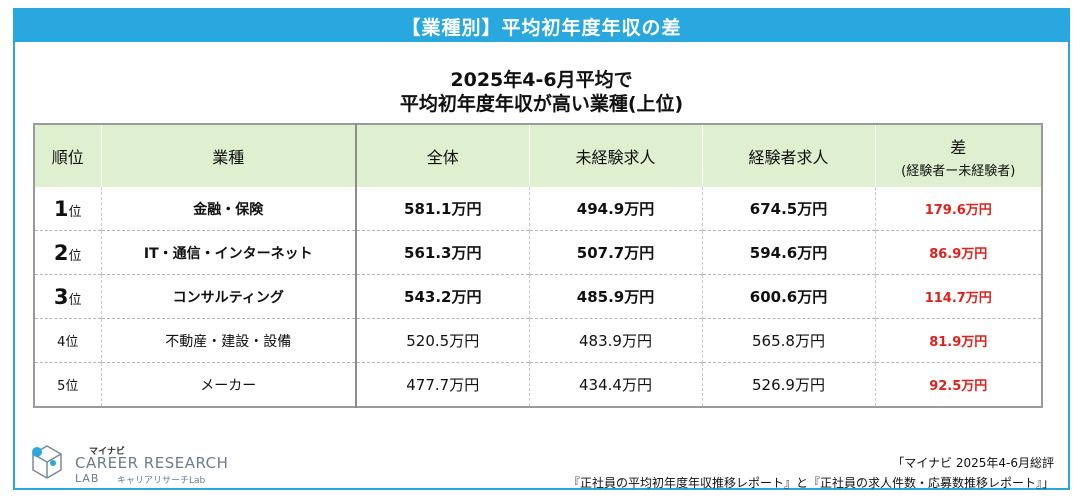 Image resolution: width=1089 pixels, height=498 pixels. I want to click on experienced-cell: 565.8万円, so click(788, 340).